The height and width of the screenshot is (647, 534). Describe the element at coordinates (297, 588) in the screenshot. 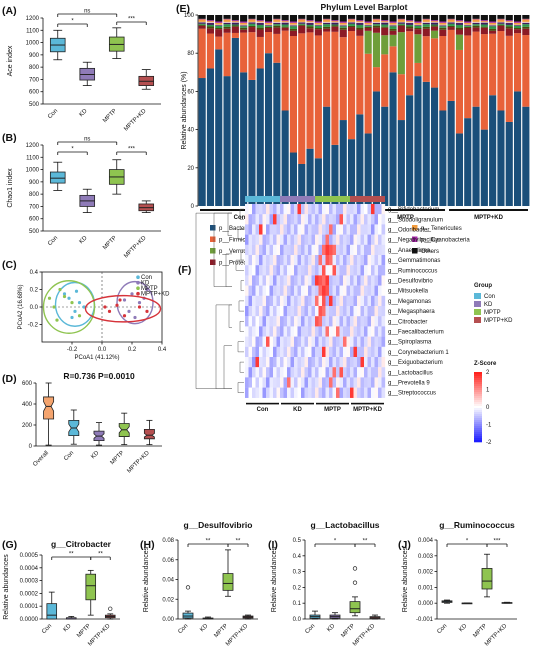

I see `y-tick-label: 0.2` at that location.